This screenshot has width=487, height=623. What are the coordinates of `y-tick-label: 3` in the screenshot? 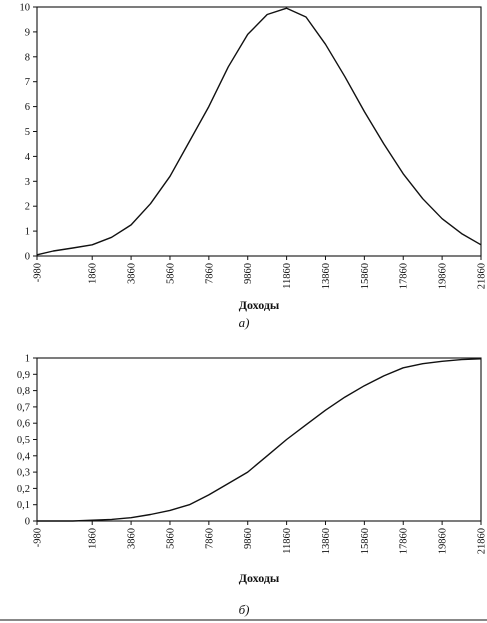 It's located at (27, 182).